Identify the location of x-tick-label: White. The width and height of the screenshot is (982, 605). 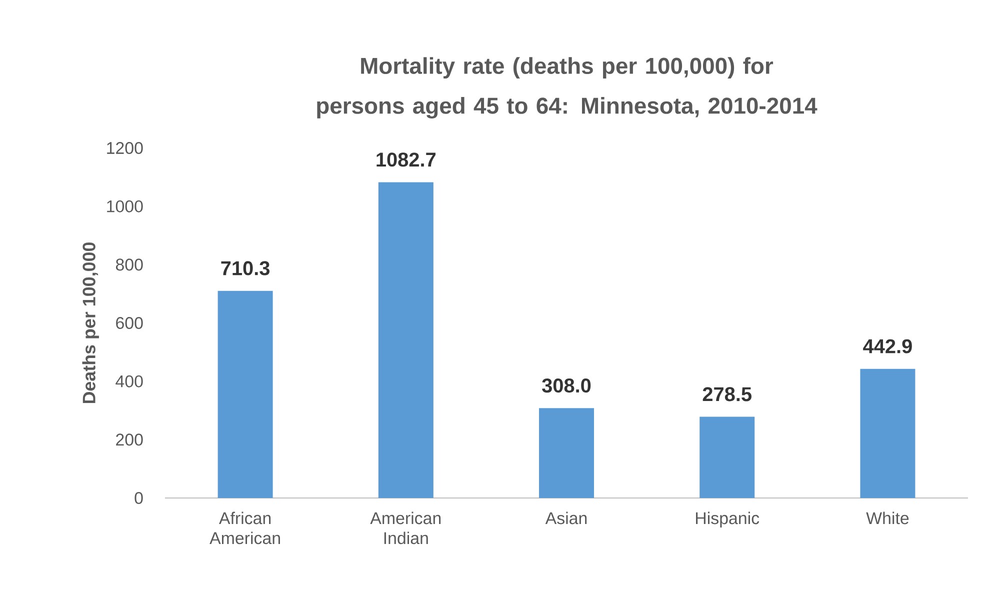
(887, 518).